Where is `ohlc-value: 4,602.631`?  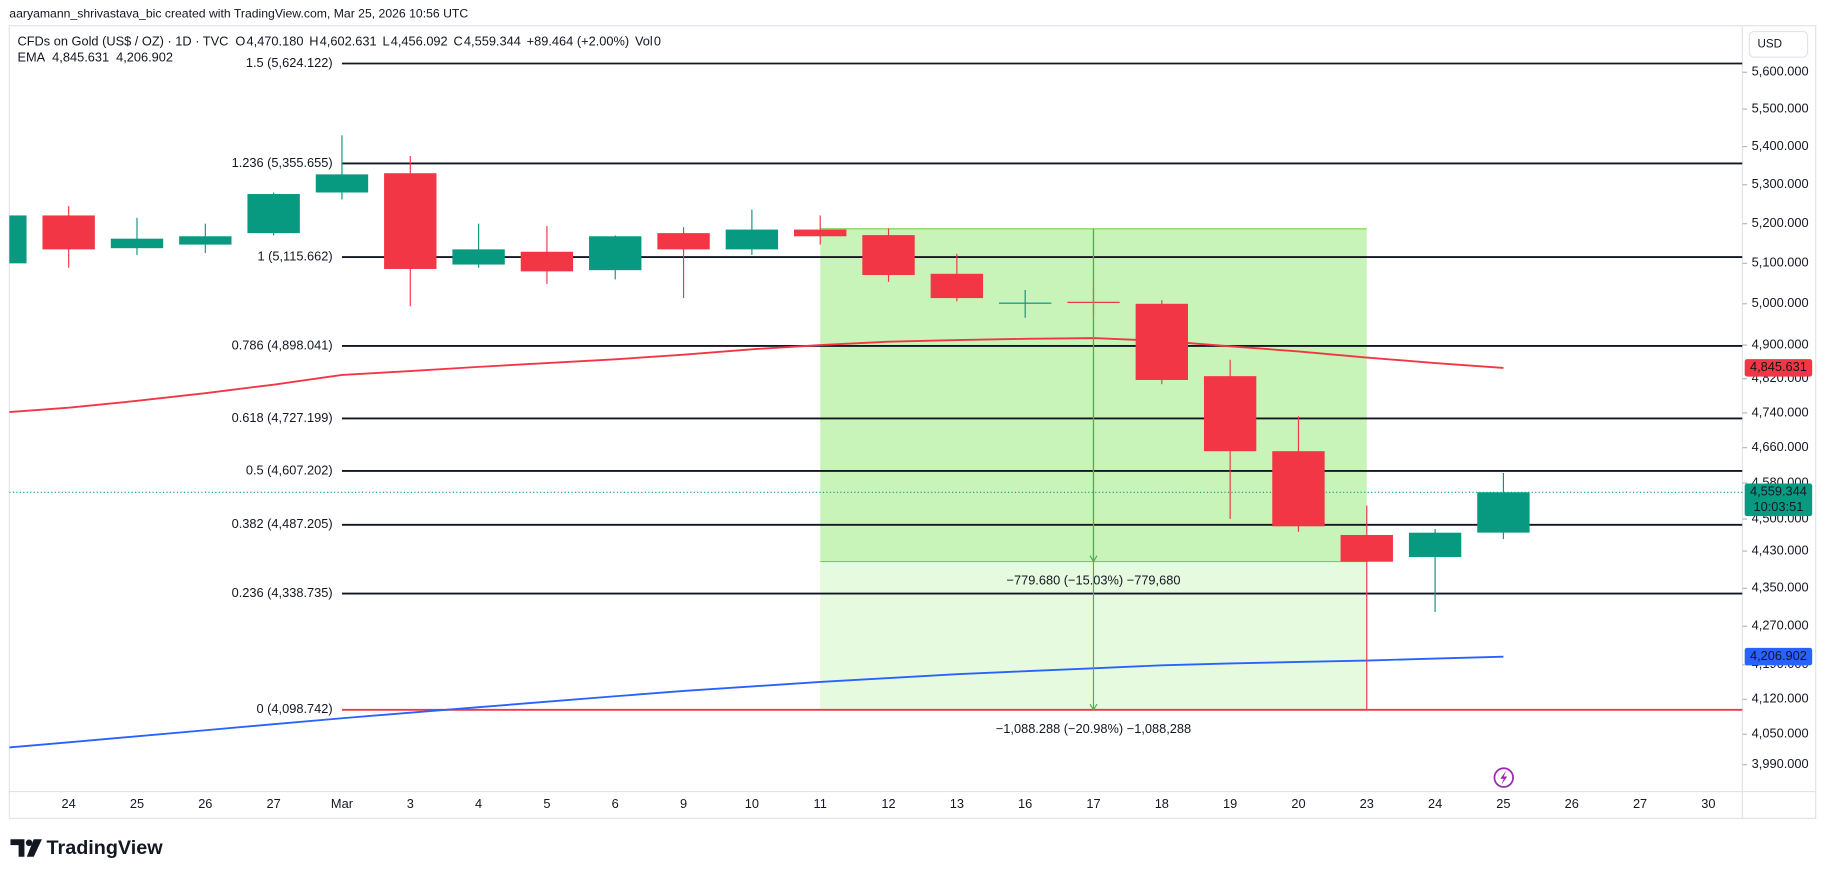
ohlc-value: 4,602.631 is located at coordinates (348, 40).